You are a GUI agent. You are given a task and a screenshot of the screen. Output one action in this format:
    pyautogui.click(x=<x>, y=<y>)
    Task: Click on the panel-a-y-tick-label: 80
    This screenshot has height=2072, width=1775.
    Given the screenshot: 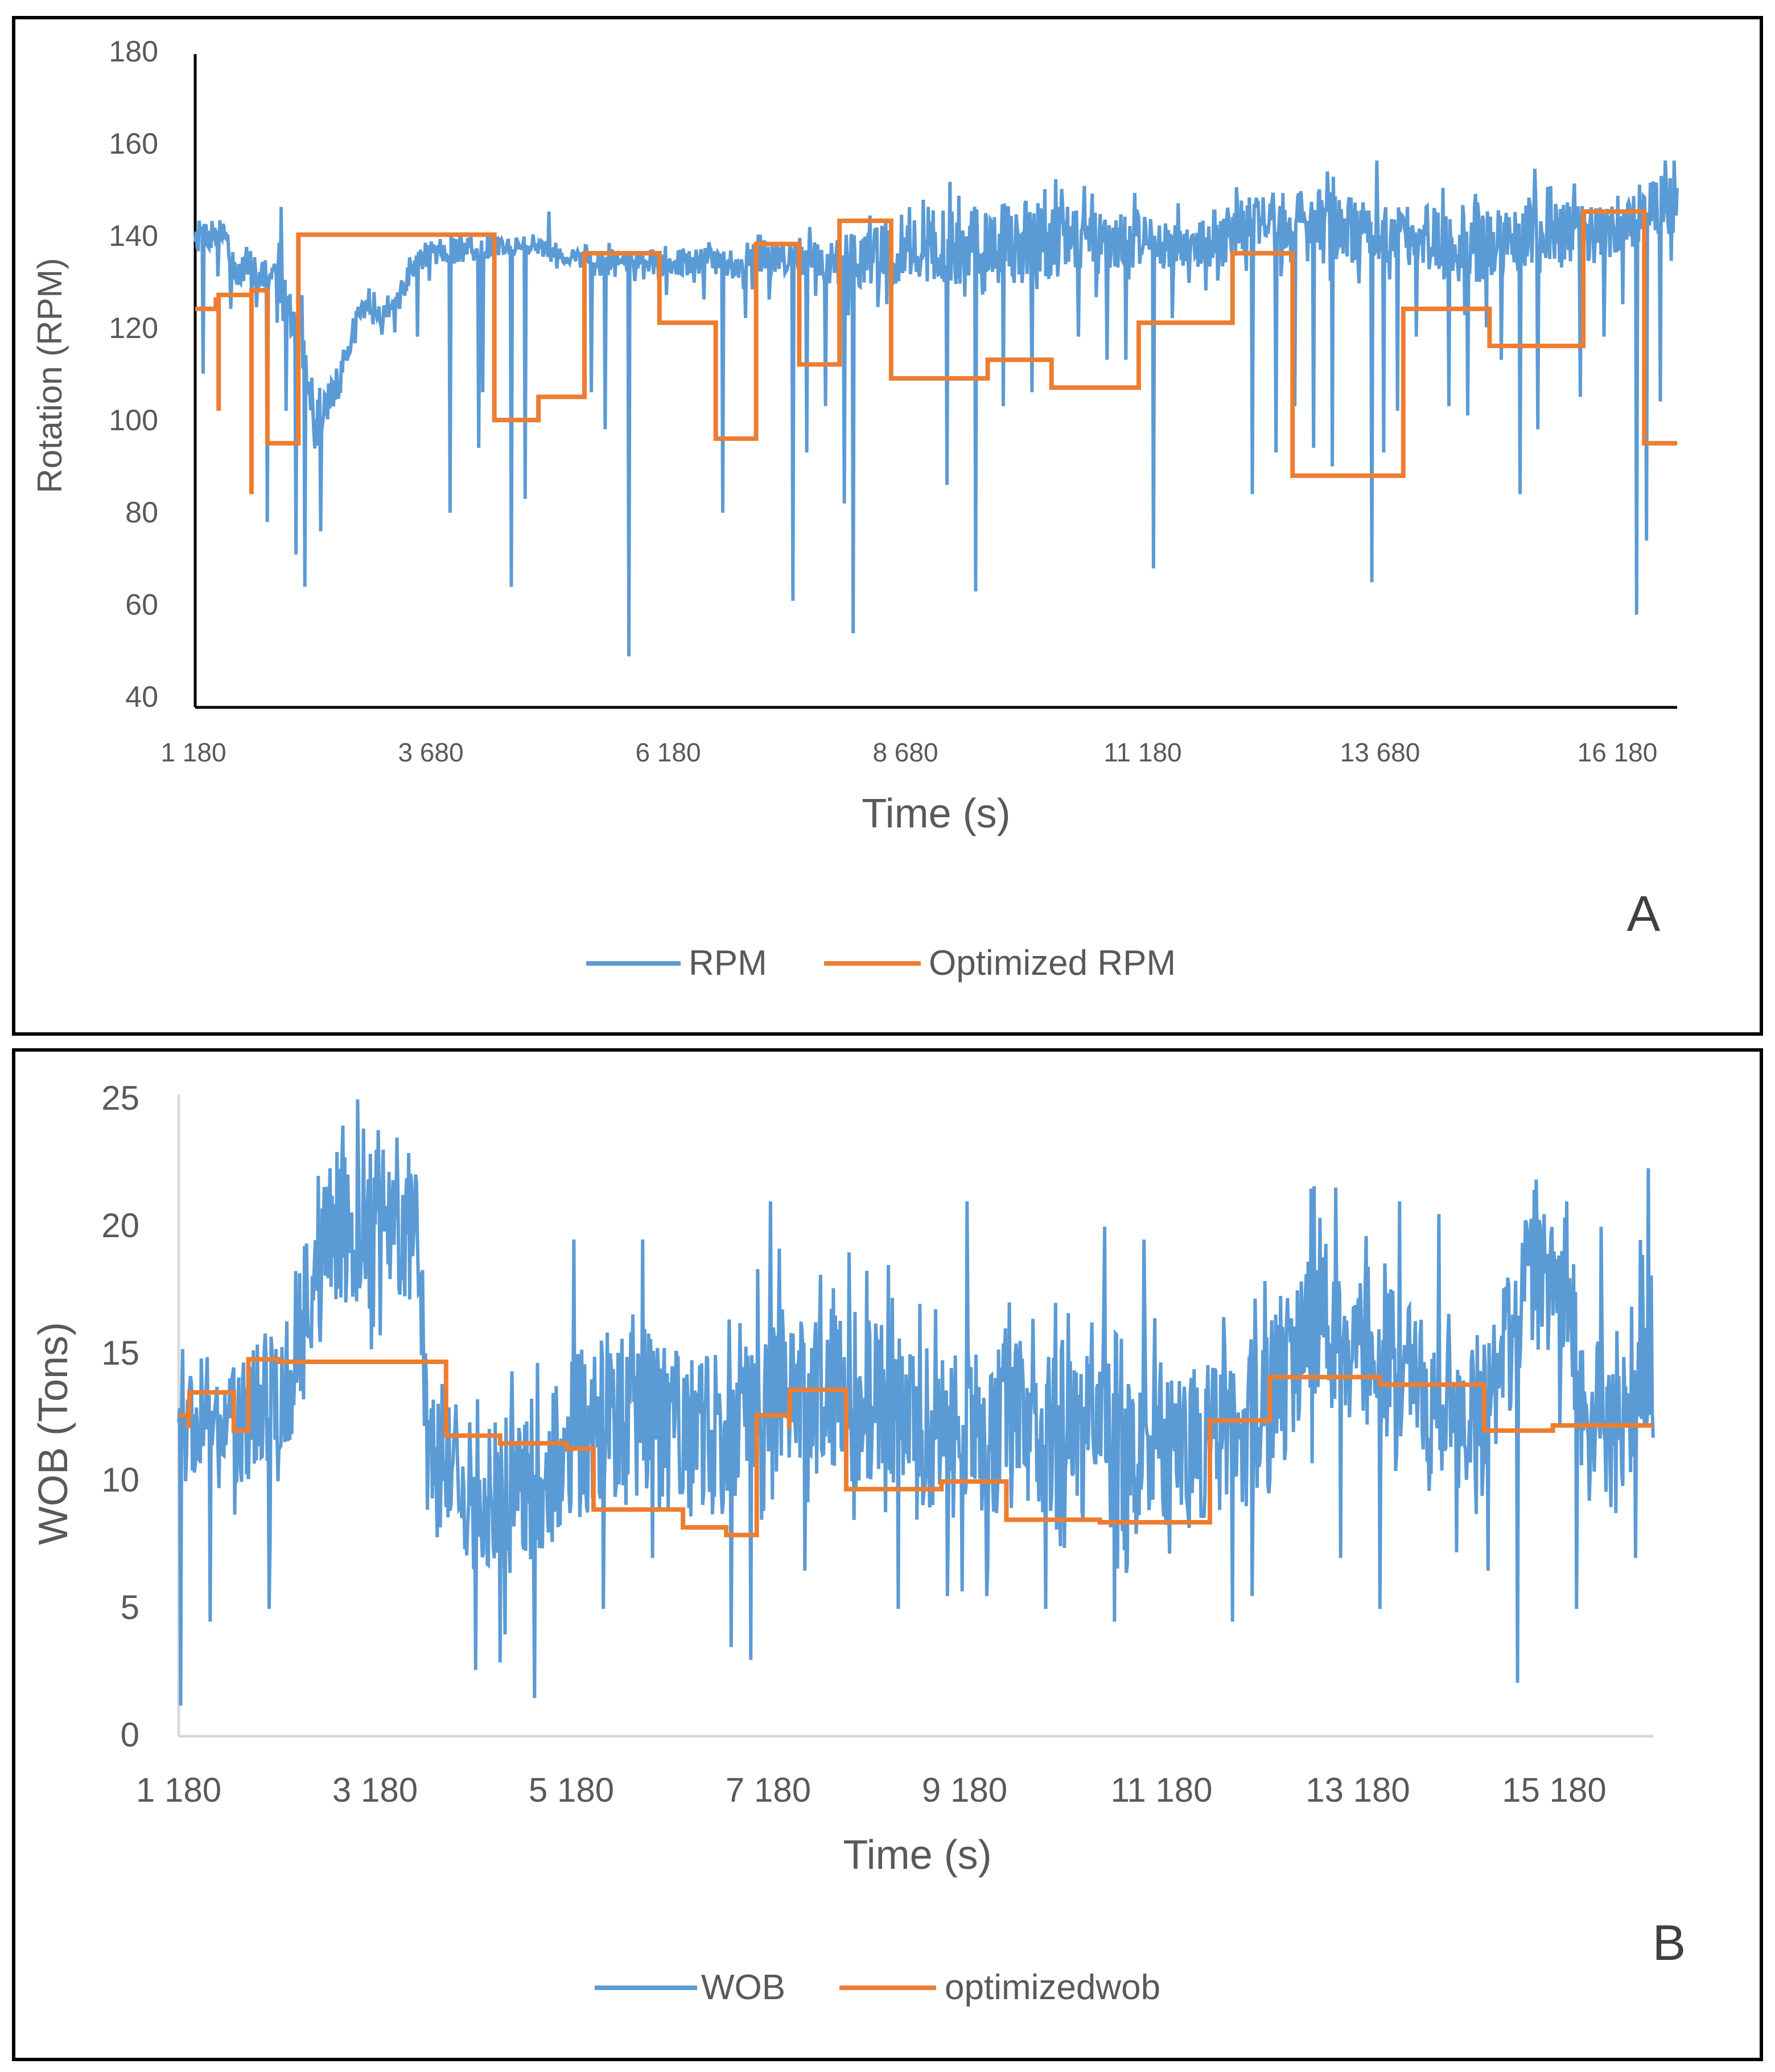 What is the action you would take?
    pyautogui.click(x=141, y=512)
    